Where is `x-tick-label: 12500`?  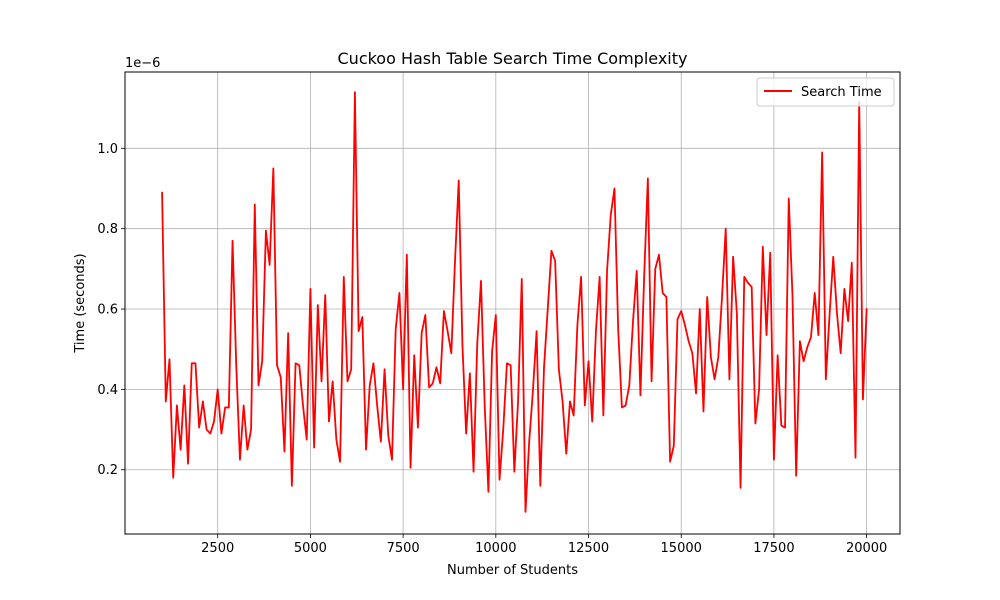 x-tick-label: 12500 is located at coordinates (588, 548).